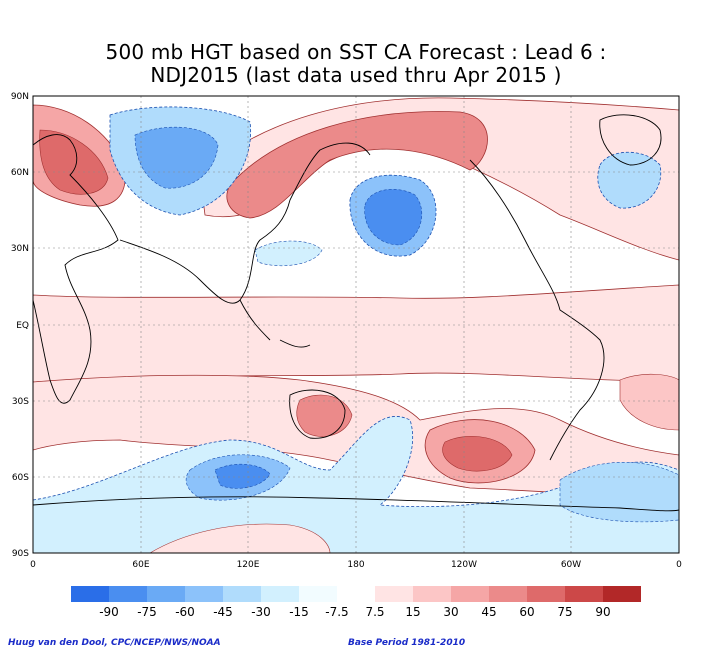 This screenshot has width=712, height=650. I want to click on lat-label: 60N, so click(20, 173).